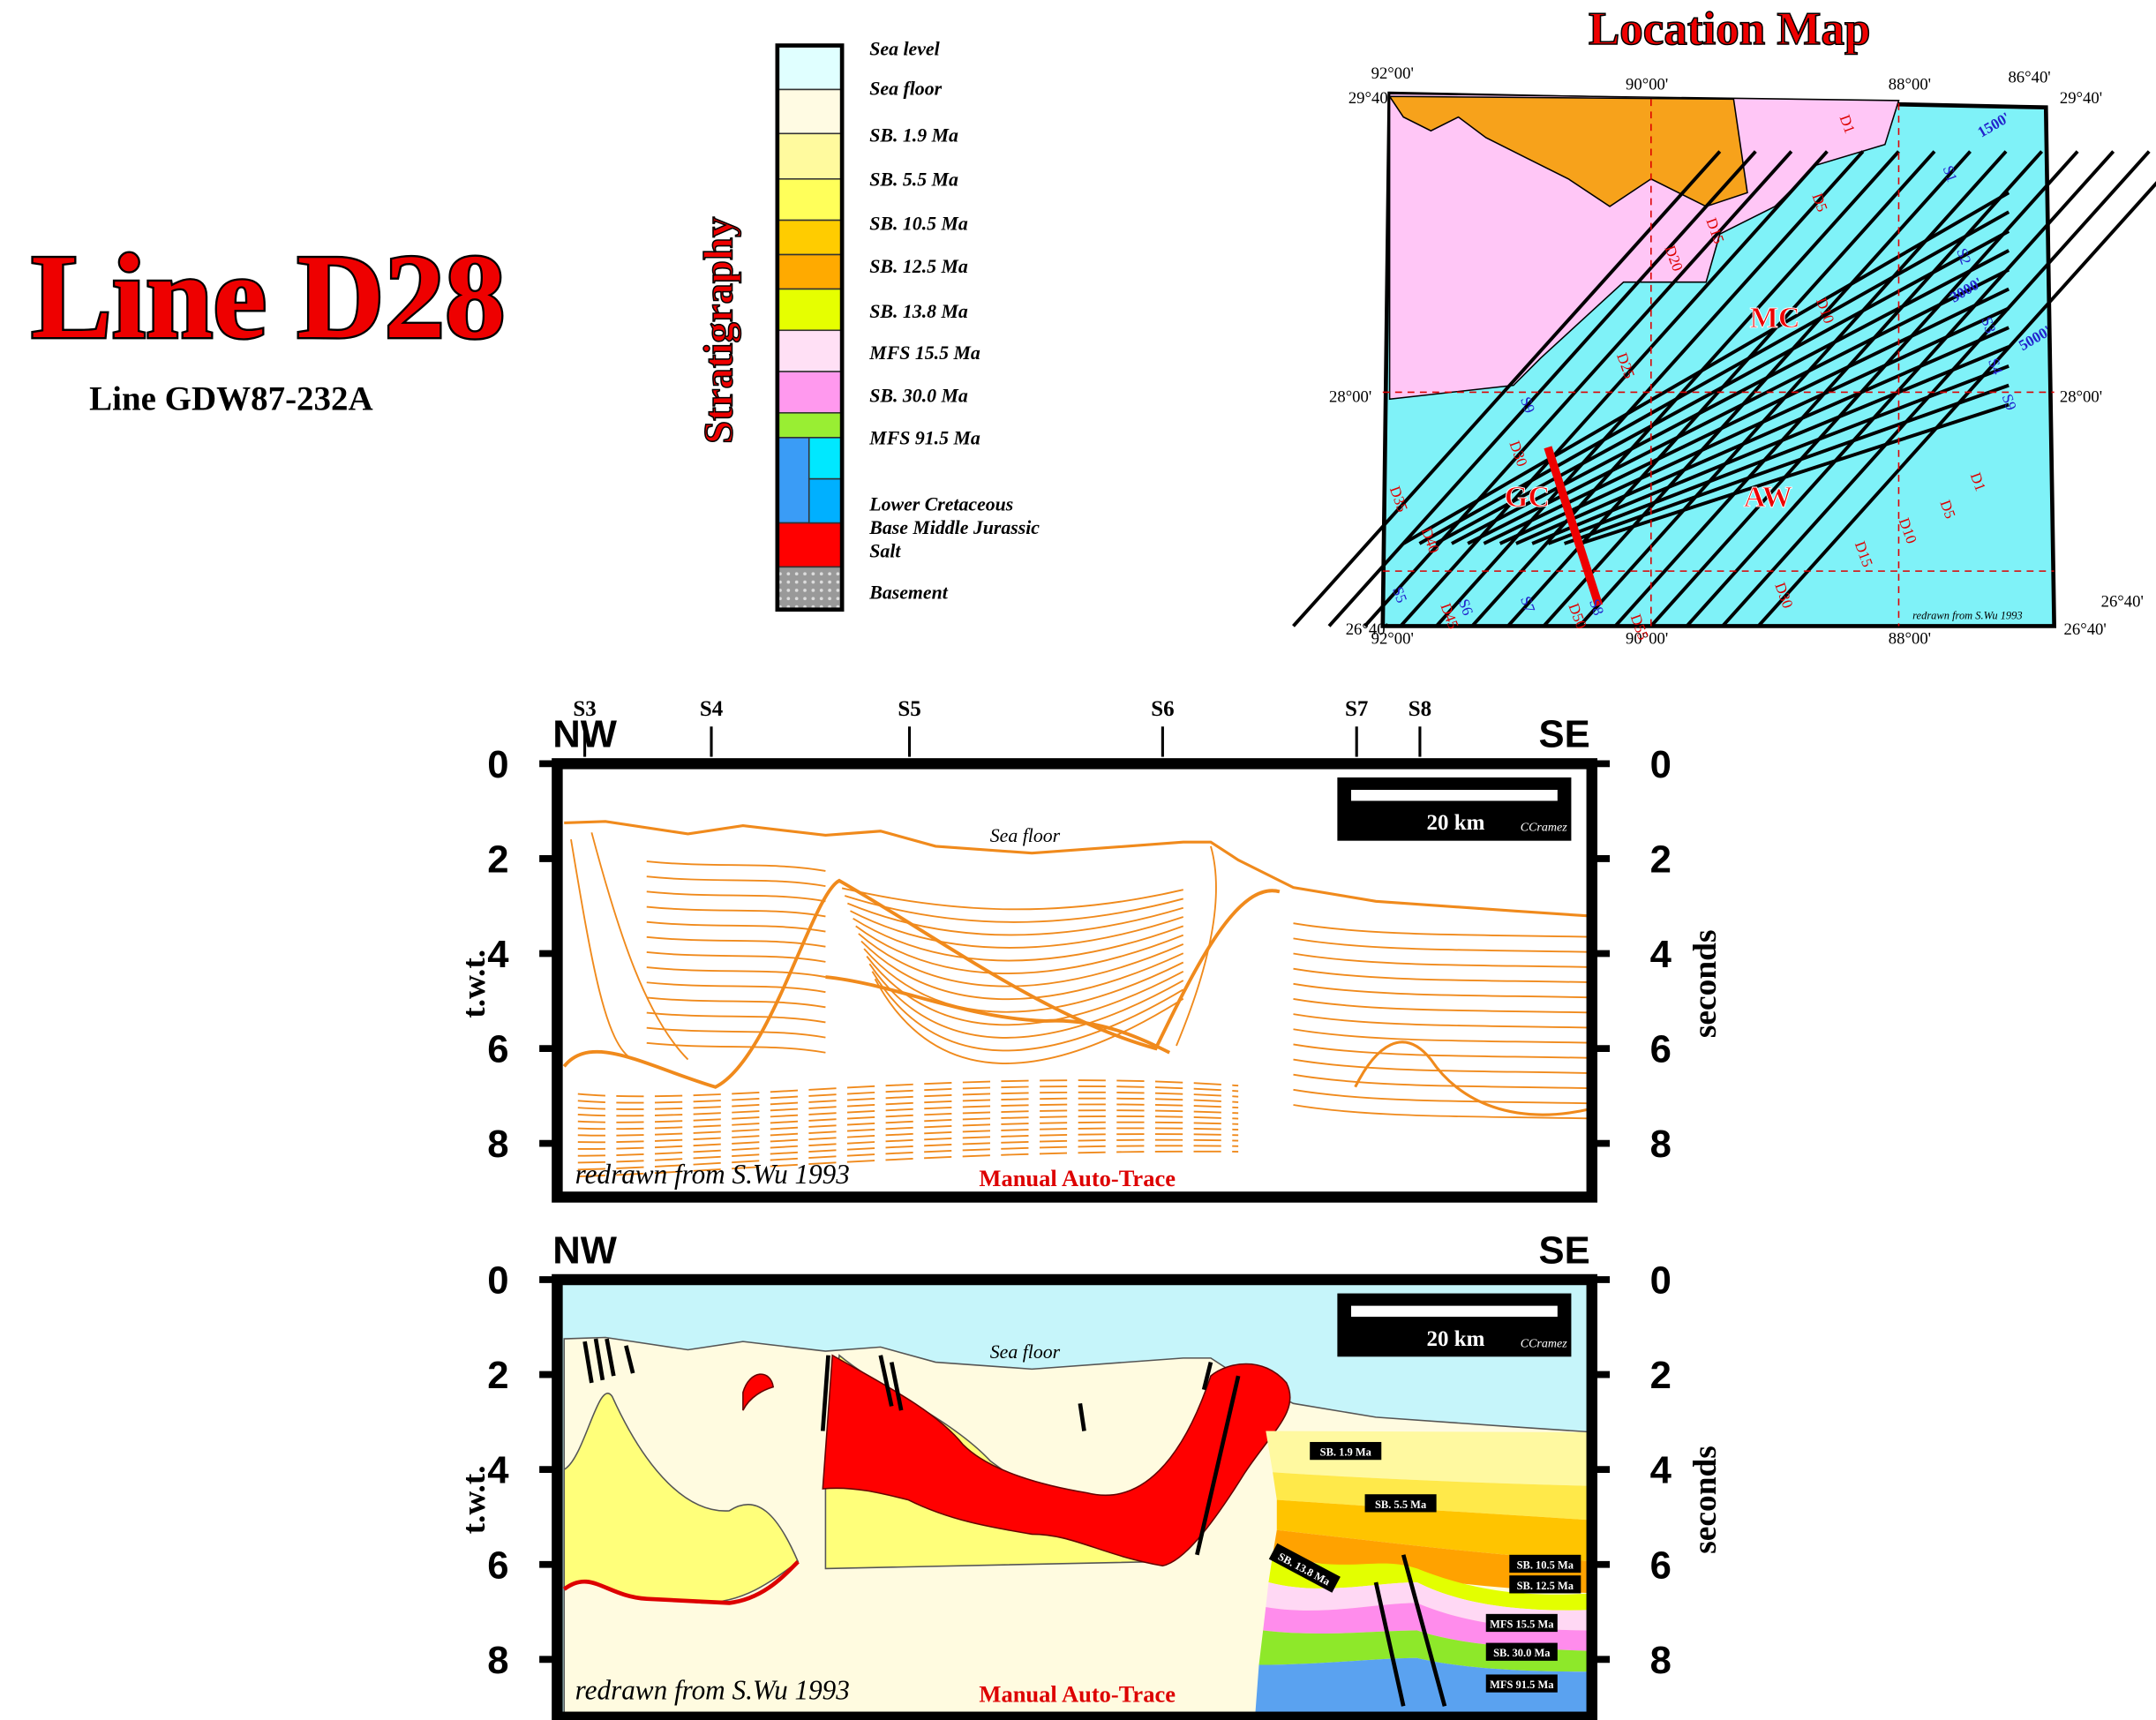 The width and height of the screenshot is (2156, 1720). What do you see at coordinates (1456, 1339) in the screenshot?
I see `scale-label: 20 km` at bounding box center [1456, 1339].